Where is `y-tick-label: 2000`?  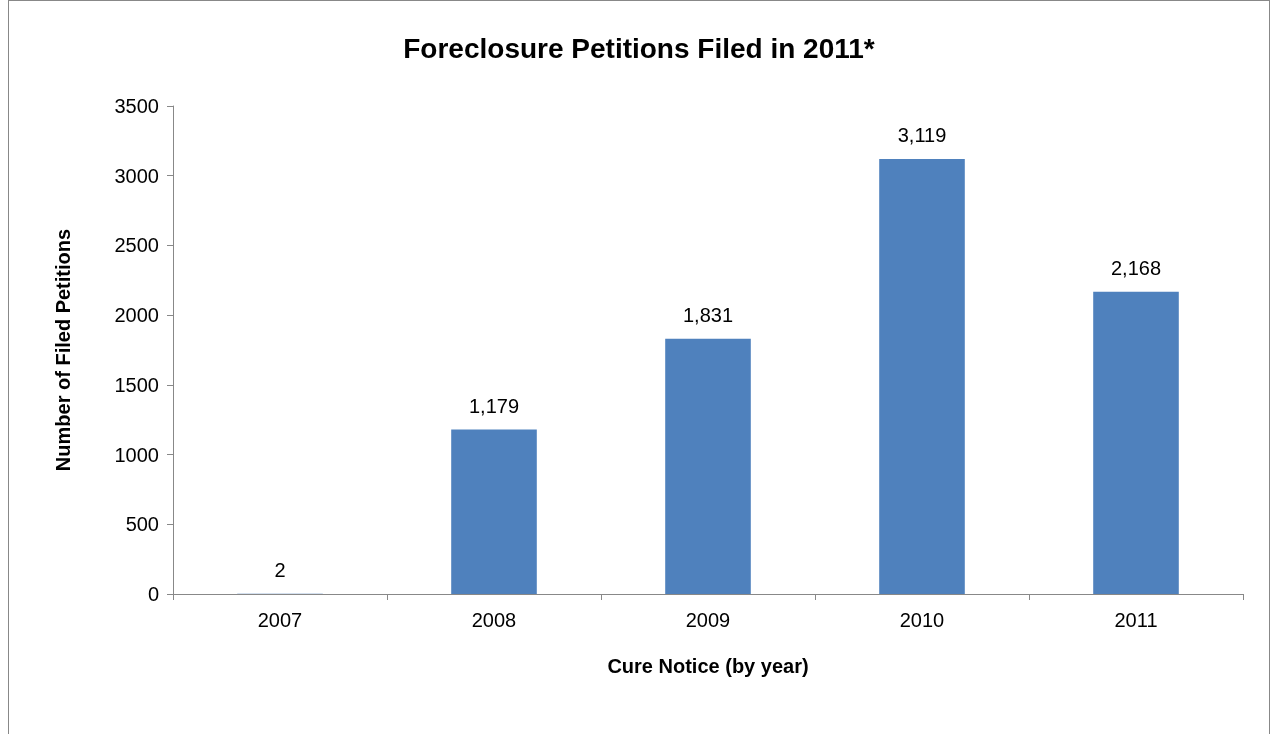
y-tick-label: 2000 is located at coordinates (136, 315).